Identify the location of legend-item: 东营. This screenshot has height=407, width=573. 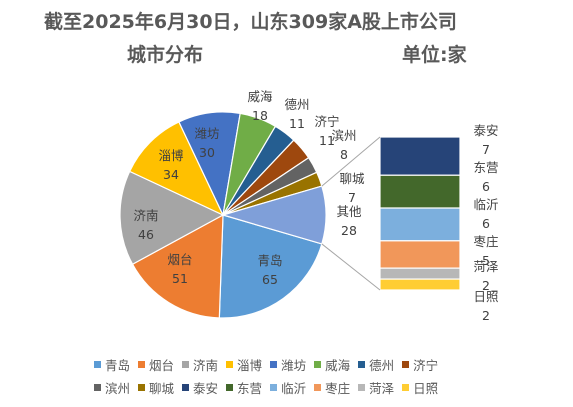
(244, 387).